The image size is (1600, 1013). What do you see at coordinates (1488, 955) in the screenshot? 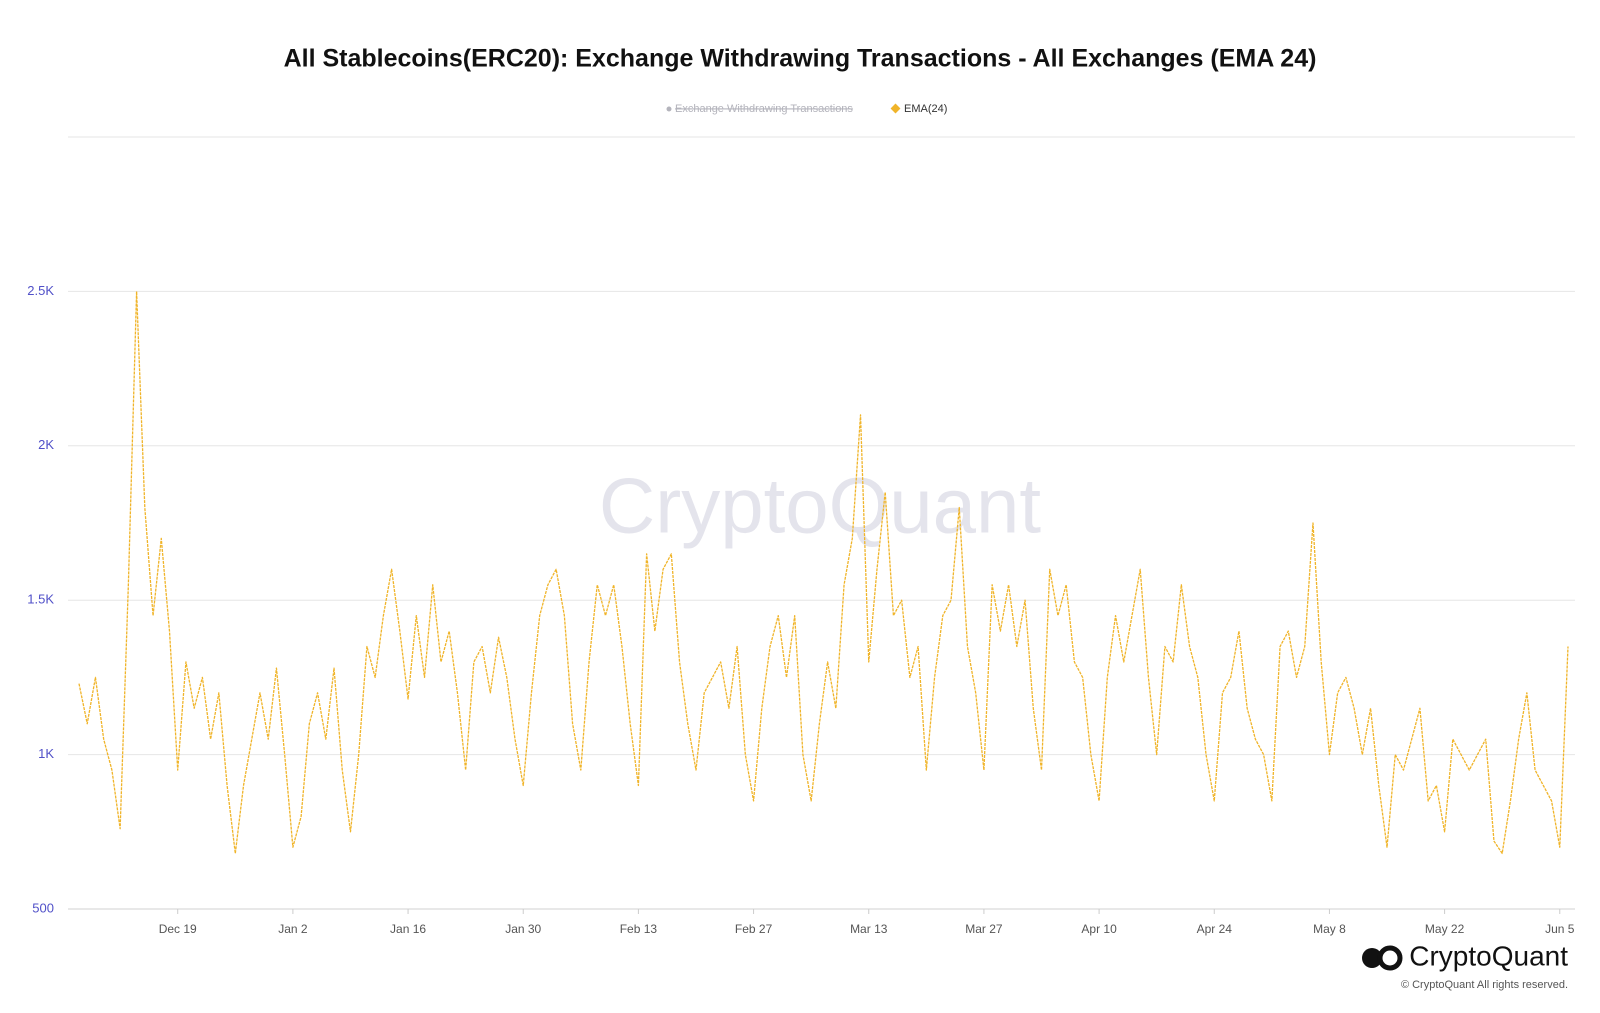
I see `brand: CryptoQuant` at bounding box center [1488, 955].